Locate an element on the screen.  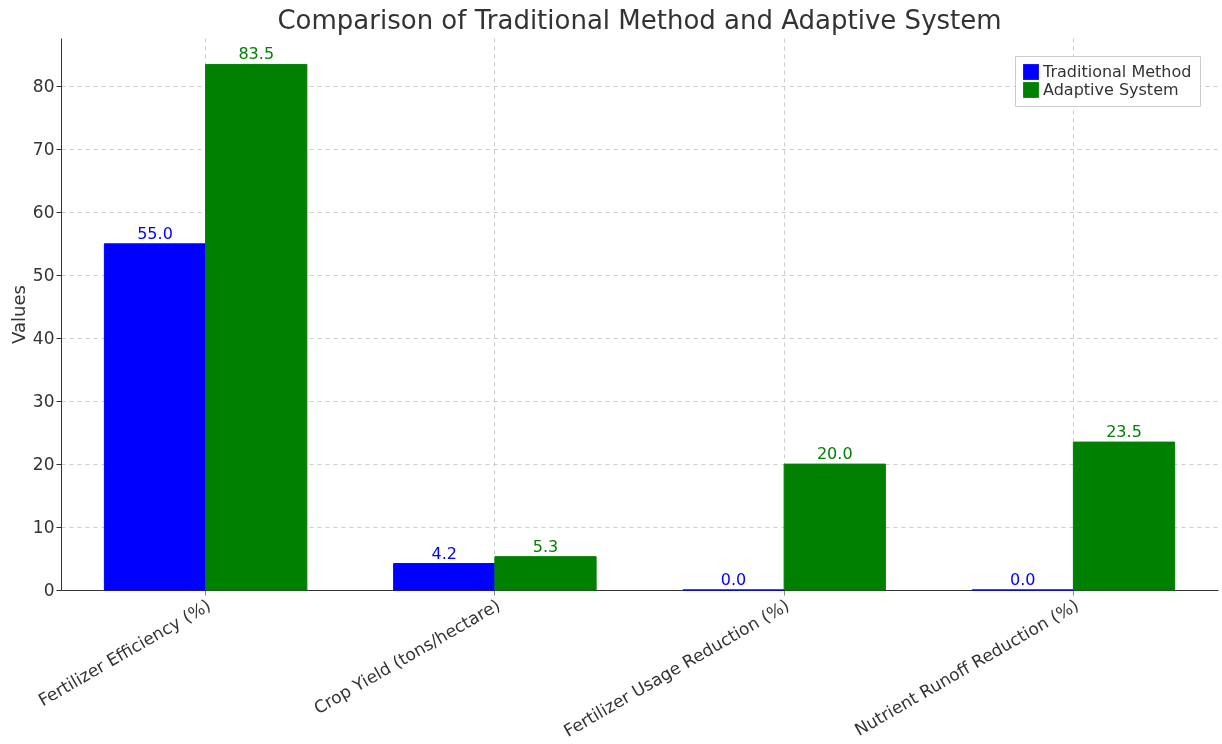
legend-label: Adaptive System is located at coordinates (1111, 89).